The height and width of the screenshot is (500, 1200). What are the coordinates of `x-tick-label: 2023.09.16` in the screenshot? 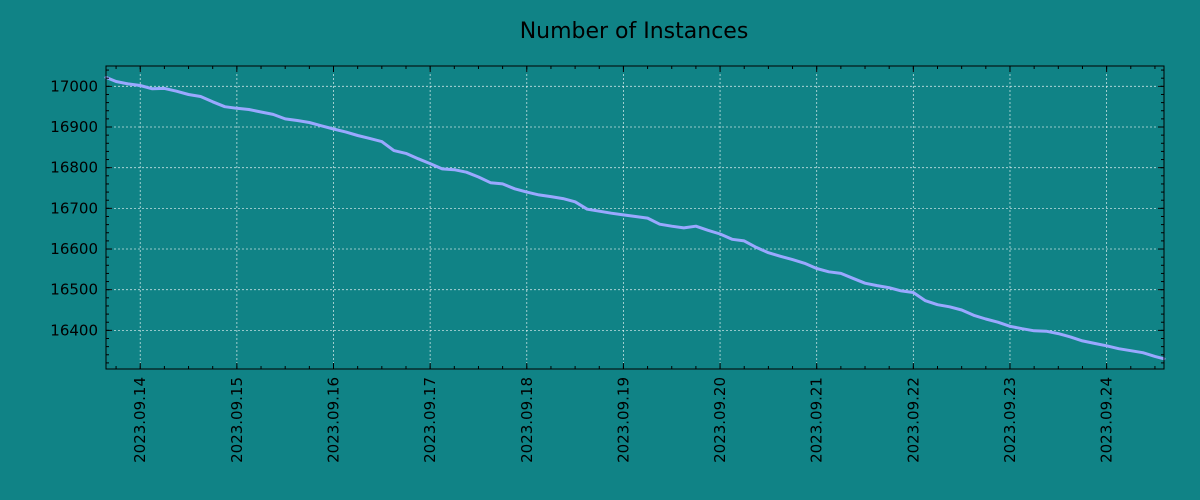 It's located at (334, 420).